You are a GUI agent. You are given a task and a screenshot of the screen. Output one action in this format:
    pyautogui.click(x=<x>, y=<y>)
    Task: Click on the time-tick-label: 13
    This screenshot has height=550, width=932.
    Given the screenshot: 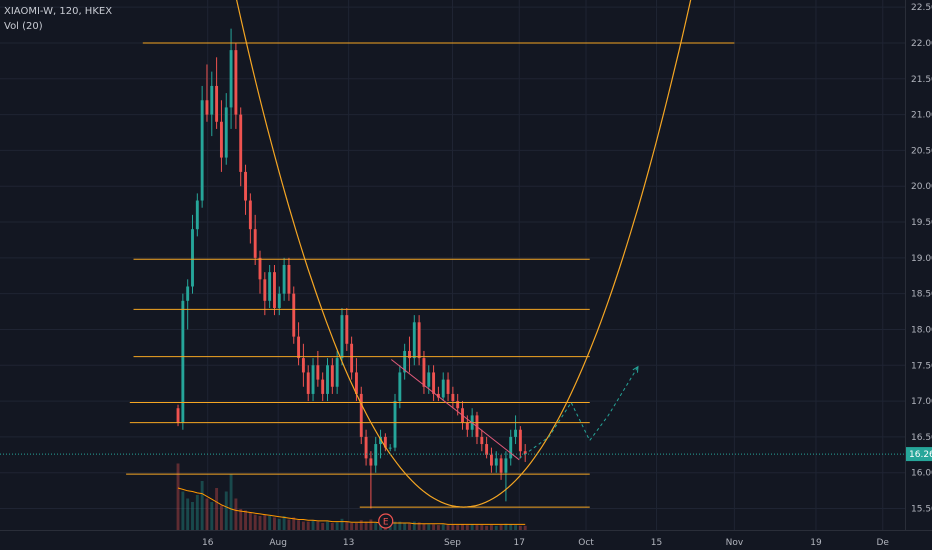 What is the action you would take?
    pyautogui.click(x=348, y=543)
    